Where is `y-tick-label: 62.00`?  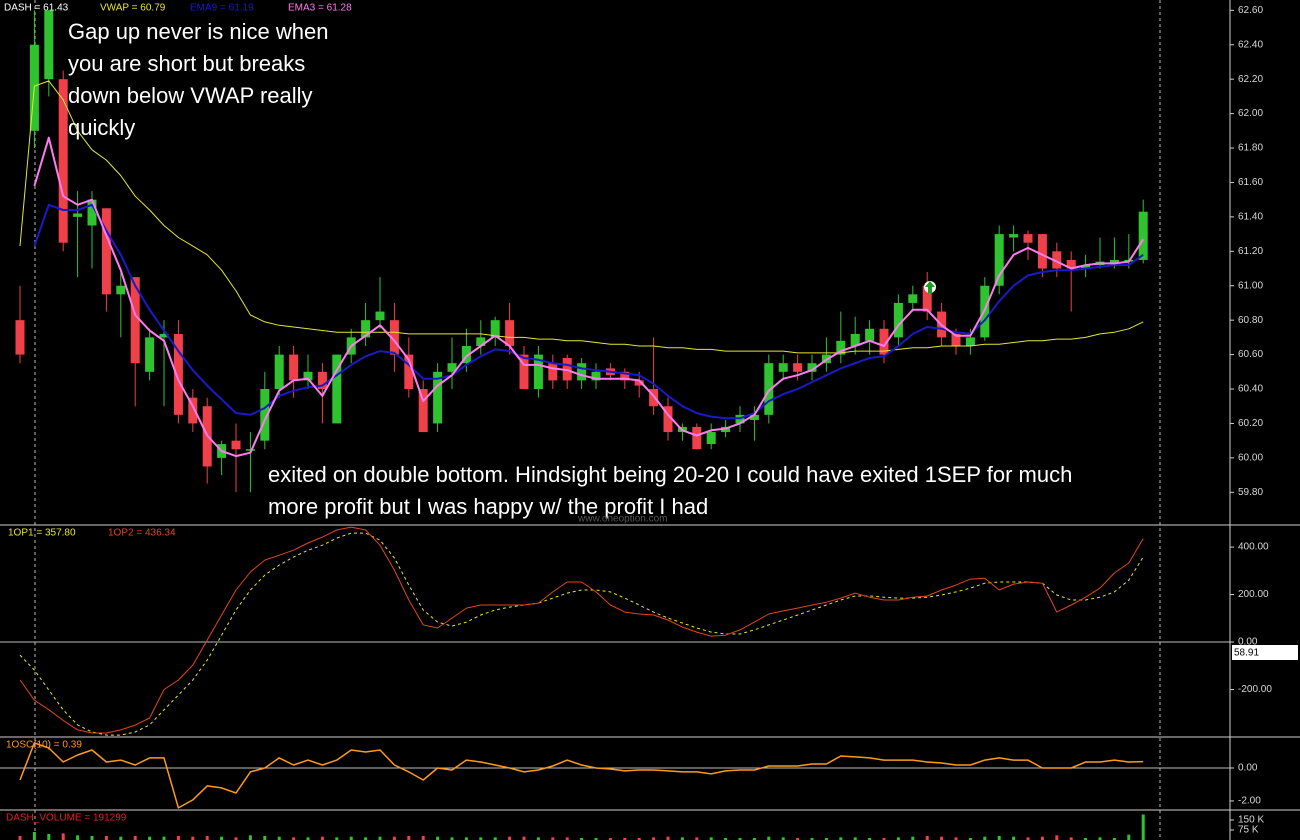 y-tick-label: 62.00 is located at coordinates (1250, 113).